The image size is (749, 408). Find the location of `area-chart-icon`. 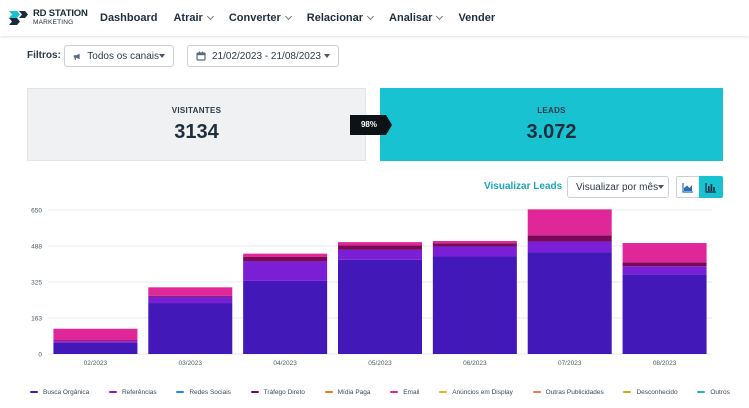

area-chart-icon is located at coordinates (687, 187).